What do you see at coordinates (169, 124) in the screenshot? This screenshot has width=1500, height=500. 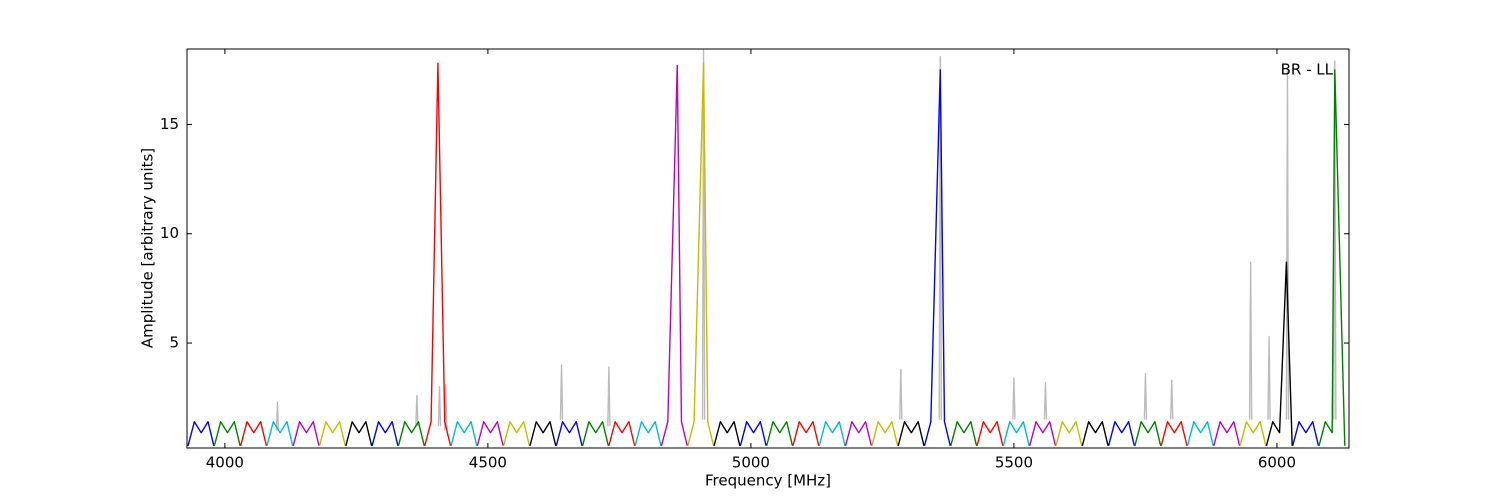 I see `y-tick-label: 15` at bounding box center [169, 124].